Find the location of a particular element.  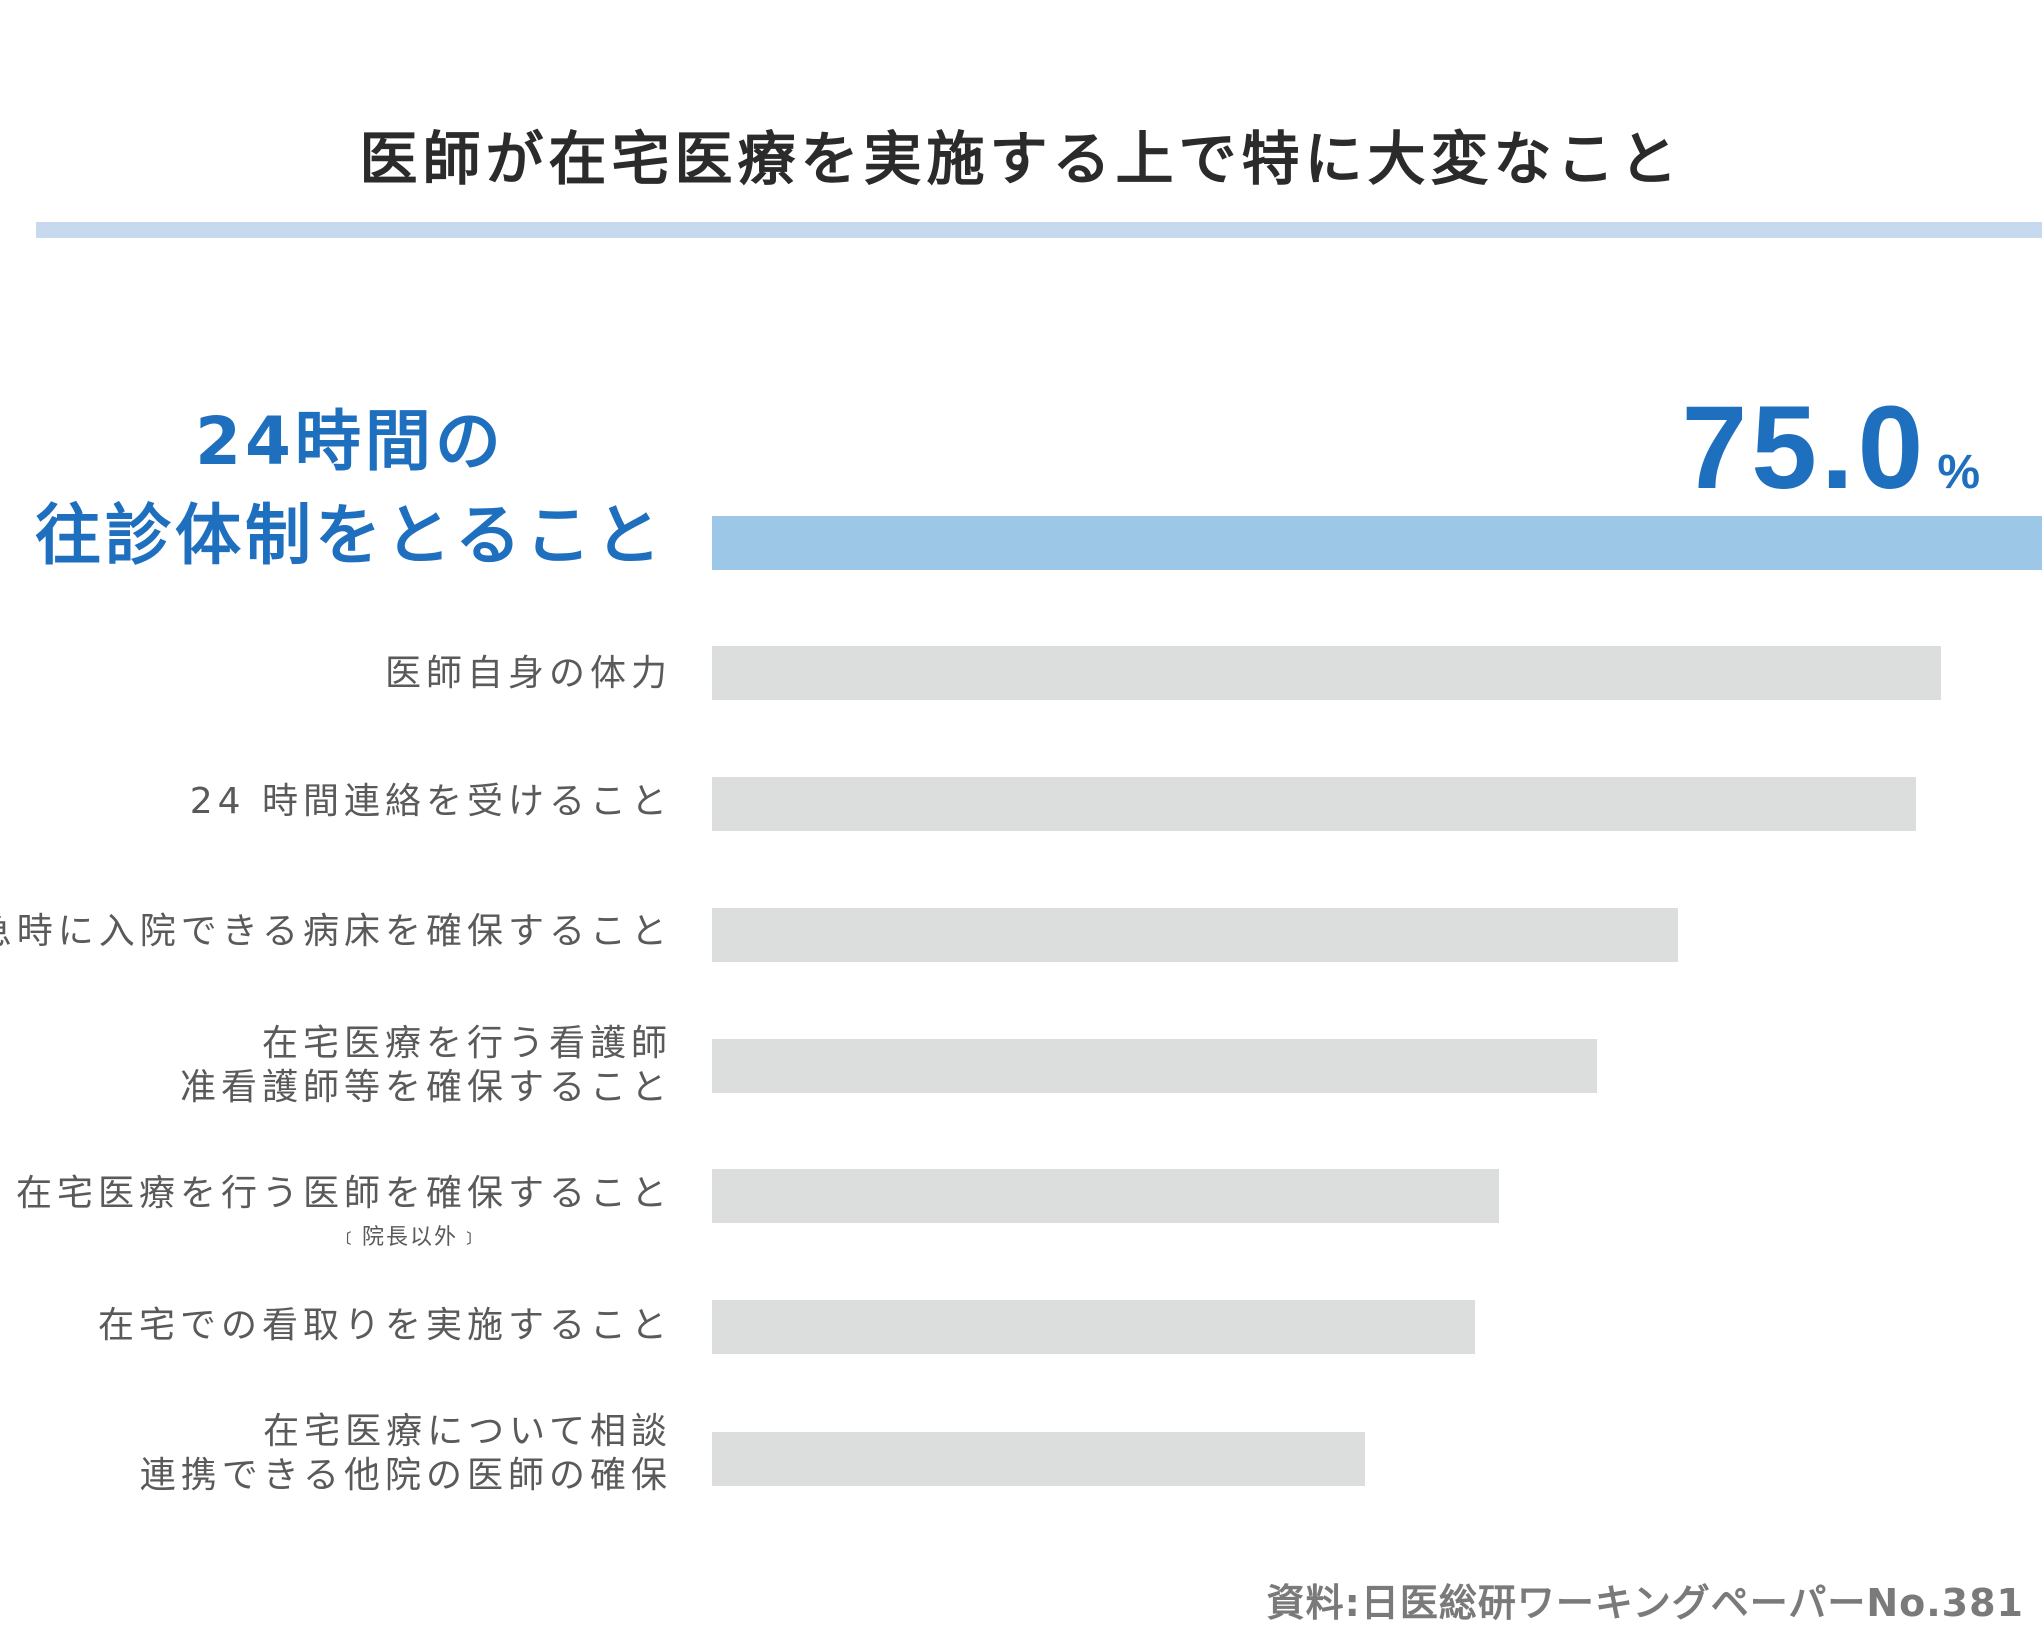

category-label-line: 連携できる他院の医師の確保 is located at coordinates (405, 1475).